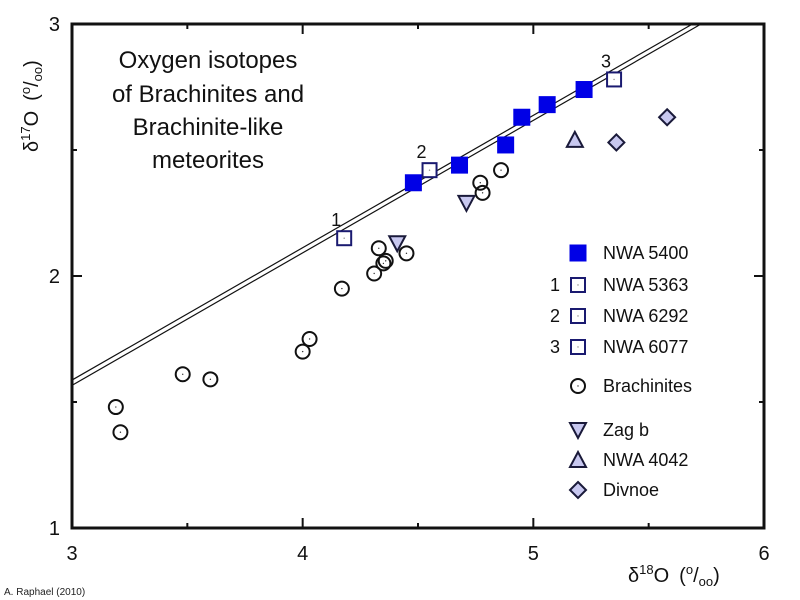 The width and height of the screenshot is (800, 600). What do you see at coordinates (32, 146) in the screenshot?
I see `y-label-delta: δ` at bounding box center [32, 146].